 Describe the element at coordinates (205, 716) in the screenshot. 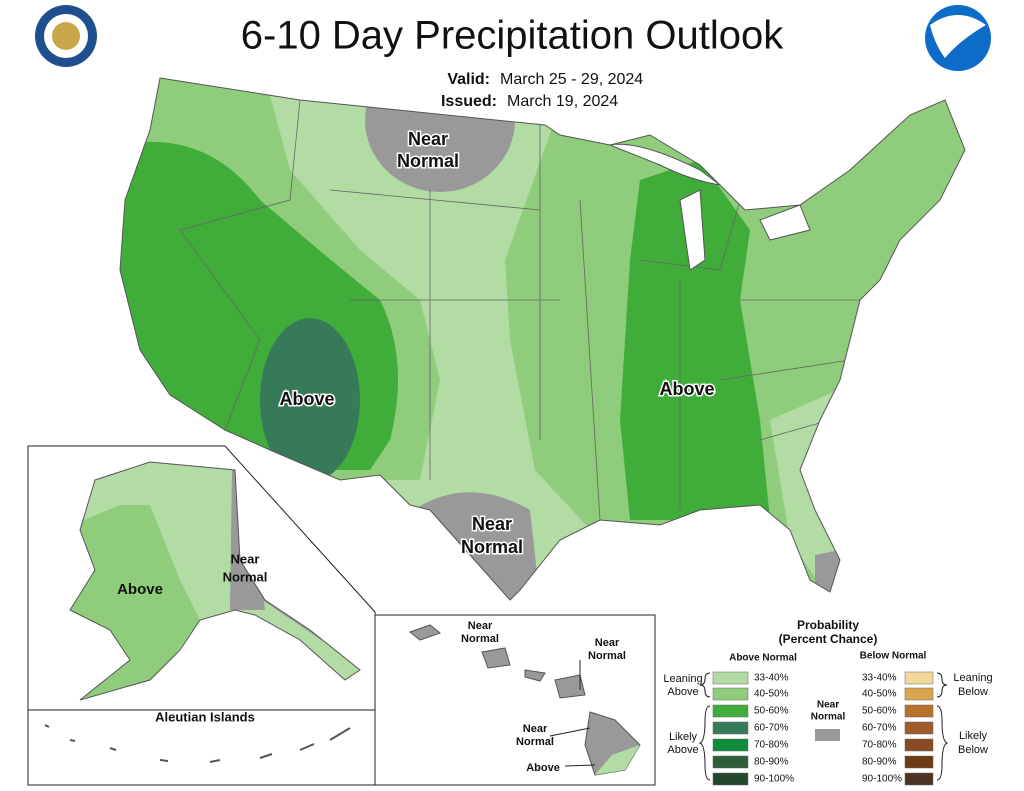

I see `aleutian-title: Aleutian Islands` at that location.